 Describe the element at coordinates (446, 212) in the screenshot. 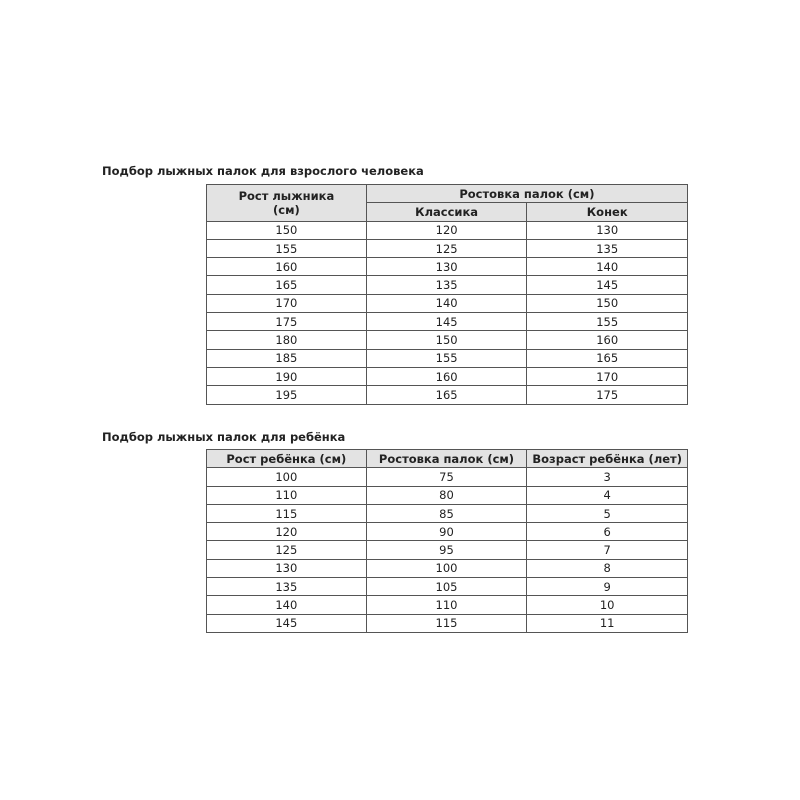

I see `header-classic: Классика` at that location.